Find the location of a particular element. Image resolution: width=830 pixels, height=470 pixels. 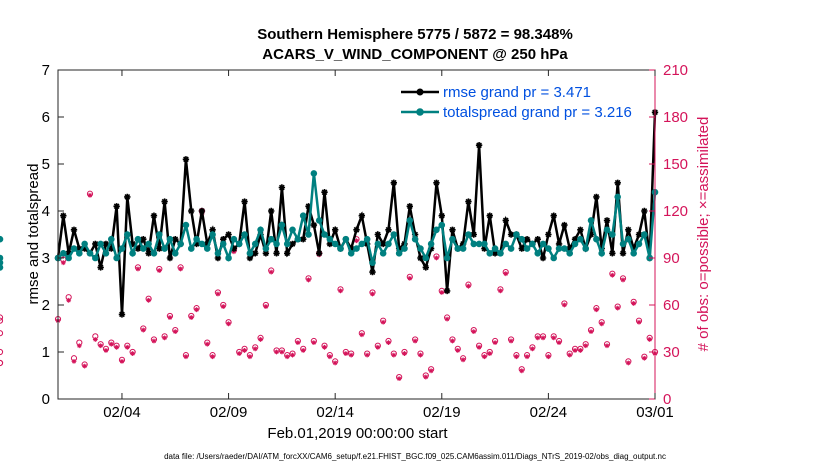

y-tick-label-right: 120 is located at coordinates (675, 211).